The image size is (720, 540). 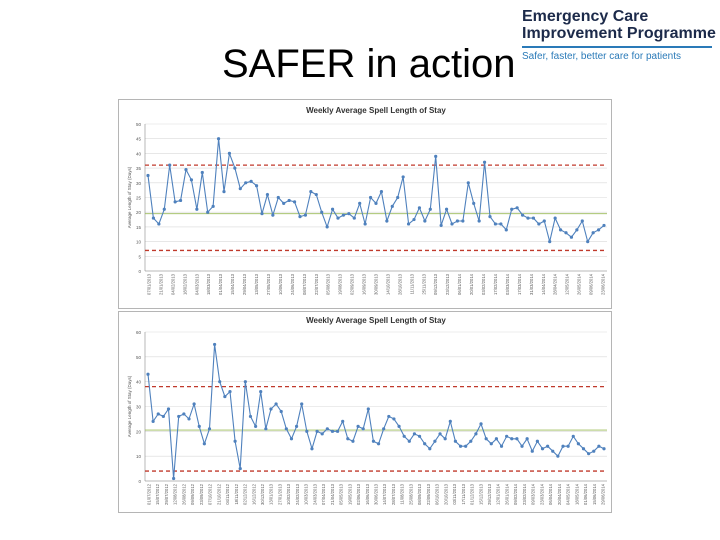 What do you see at coordinates (280, 284) in the screenshot?
I see `x-tick-label: 10/06/2013` at bounding box center [280, 284].